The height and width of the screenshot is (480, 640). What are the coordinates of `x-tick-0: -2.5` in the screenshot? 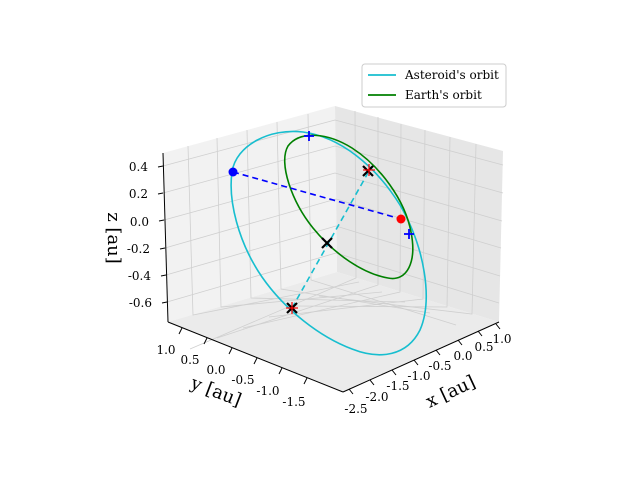 It's located at (355, 409).